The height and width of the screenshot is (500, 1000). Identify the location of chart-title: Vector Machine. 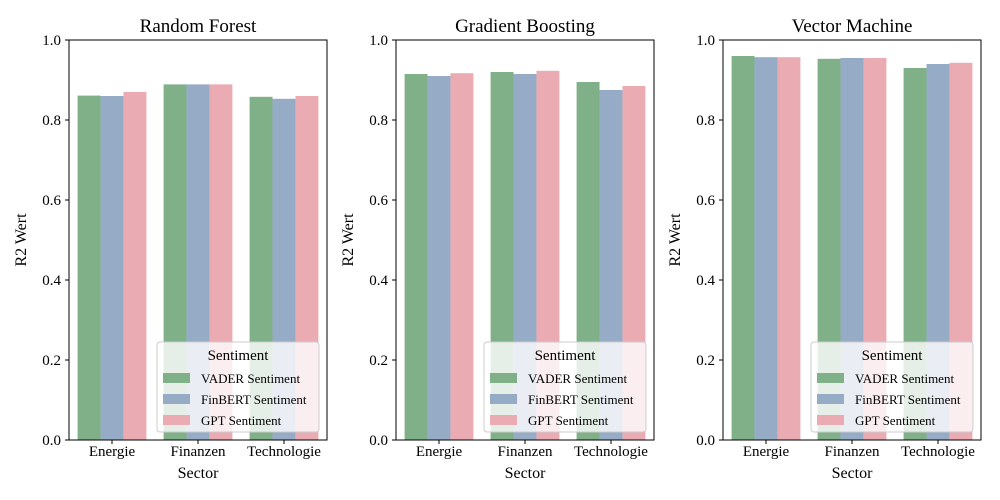
(852, 26).